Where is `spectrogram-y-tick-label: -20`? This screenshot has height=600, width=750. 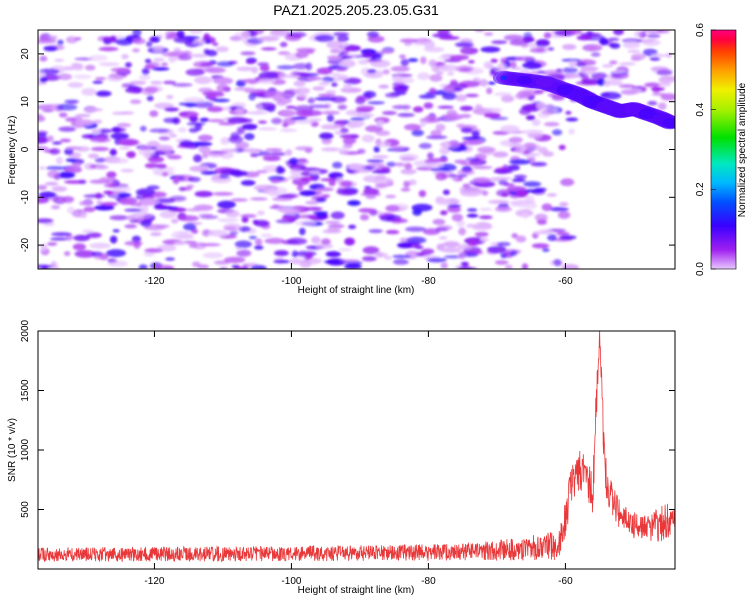
spectrogram-y-tick-label: -20 is located at coordinates (25, 244).